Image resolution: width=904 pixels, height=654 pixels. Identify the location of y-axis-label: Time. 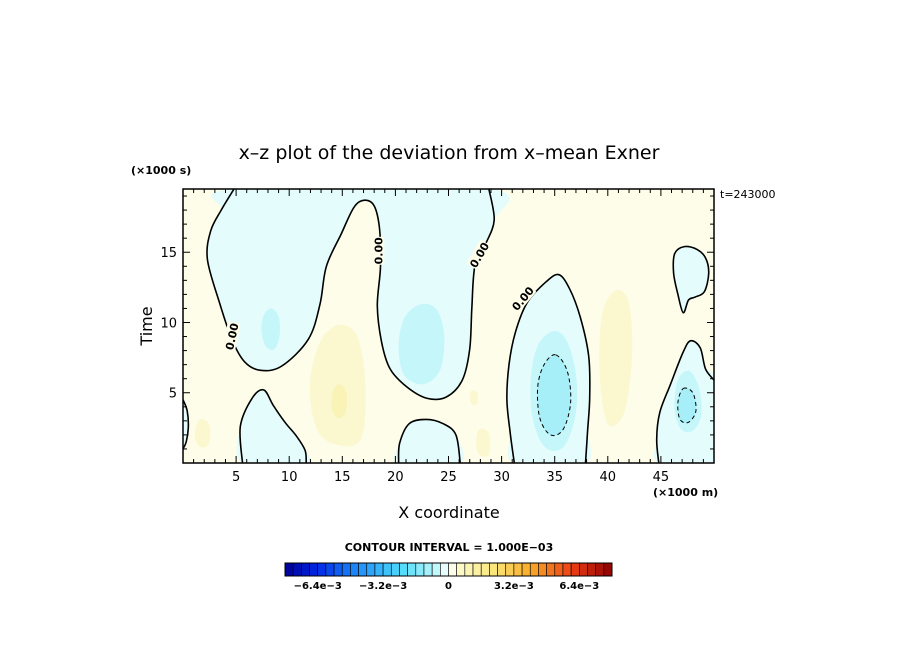
(146, 326).